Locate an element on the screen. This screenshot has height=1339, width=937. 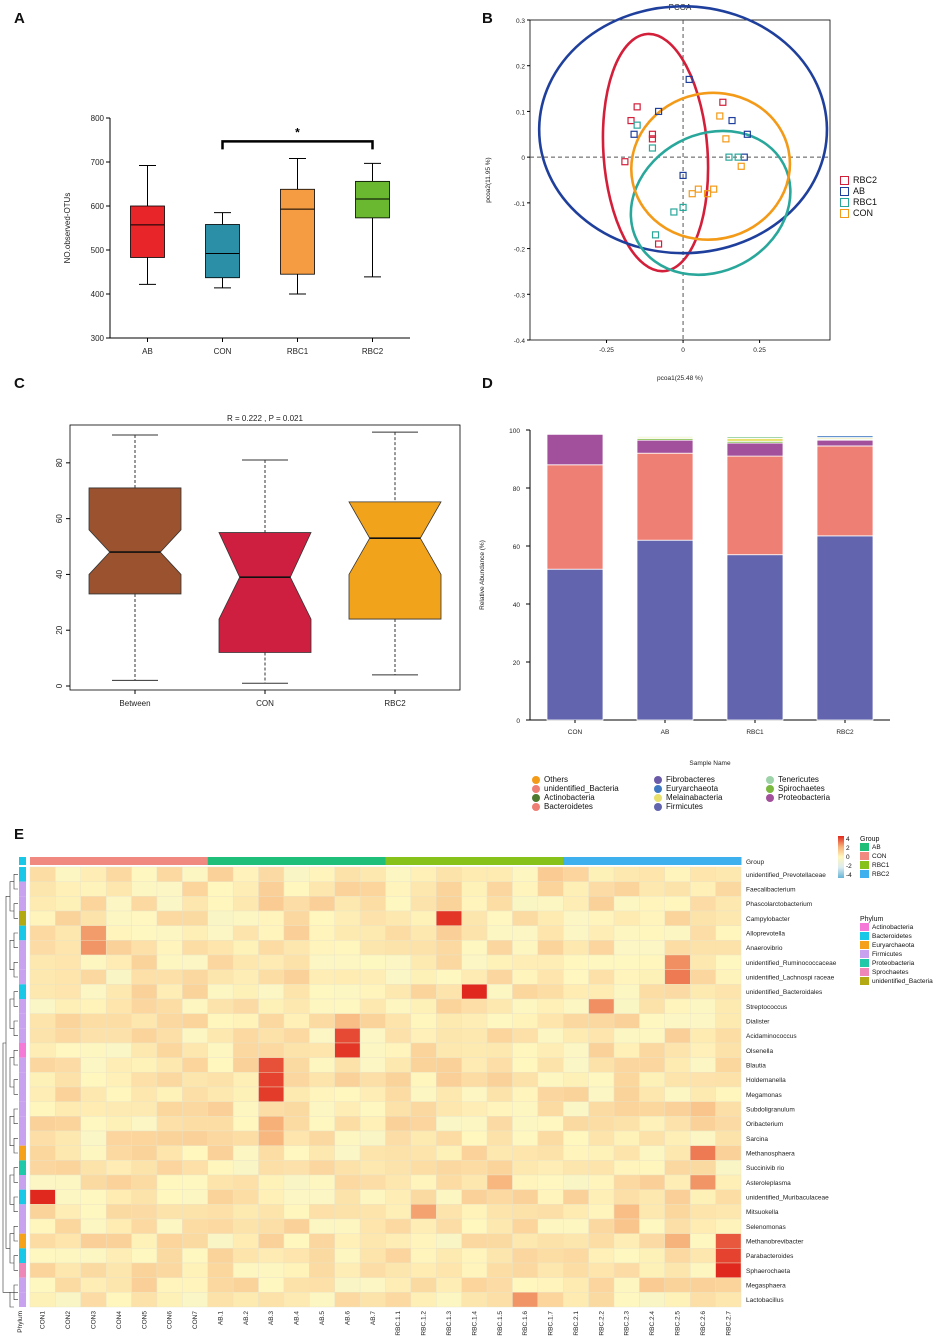
row-label: Holdemanella is located at coordinates (766, 1080).